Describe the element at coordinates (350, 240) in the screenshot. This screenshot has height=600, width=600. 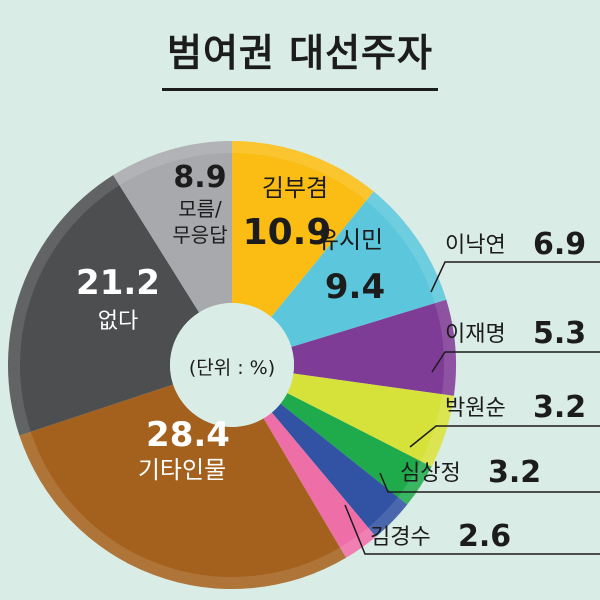
I see `slice-label-1: 유시민` at that location.